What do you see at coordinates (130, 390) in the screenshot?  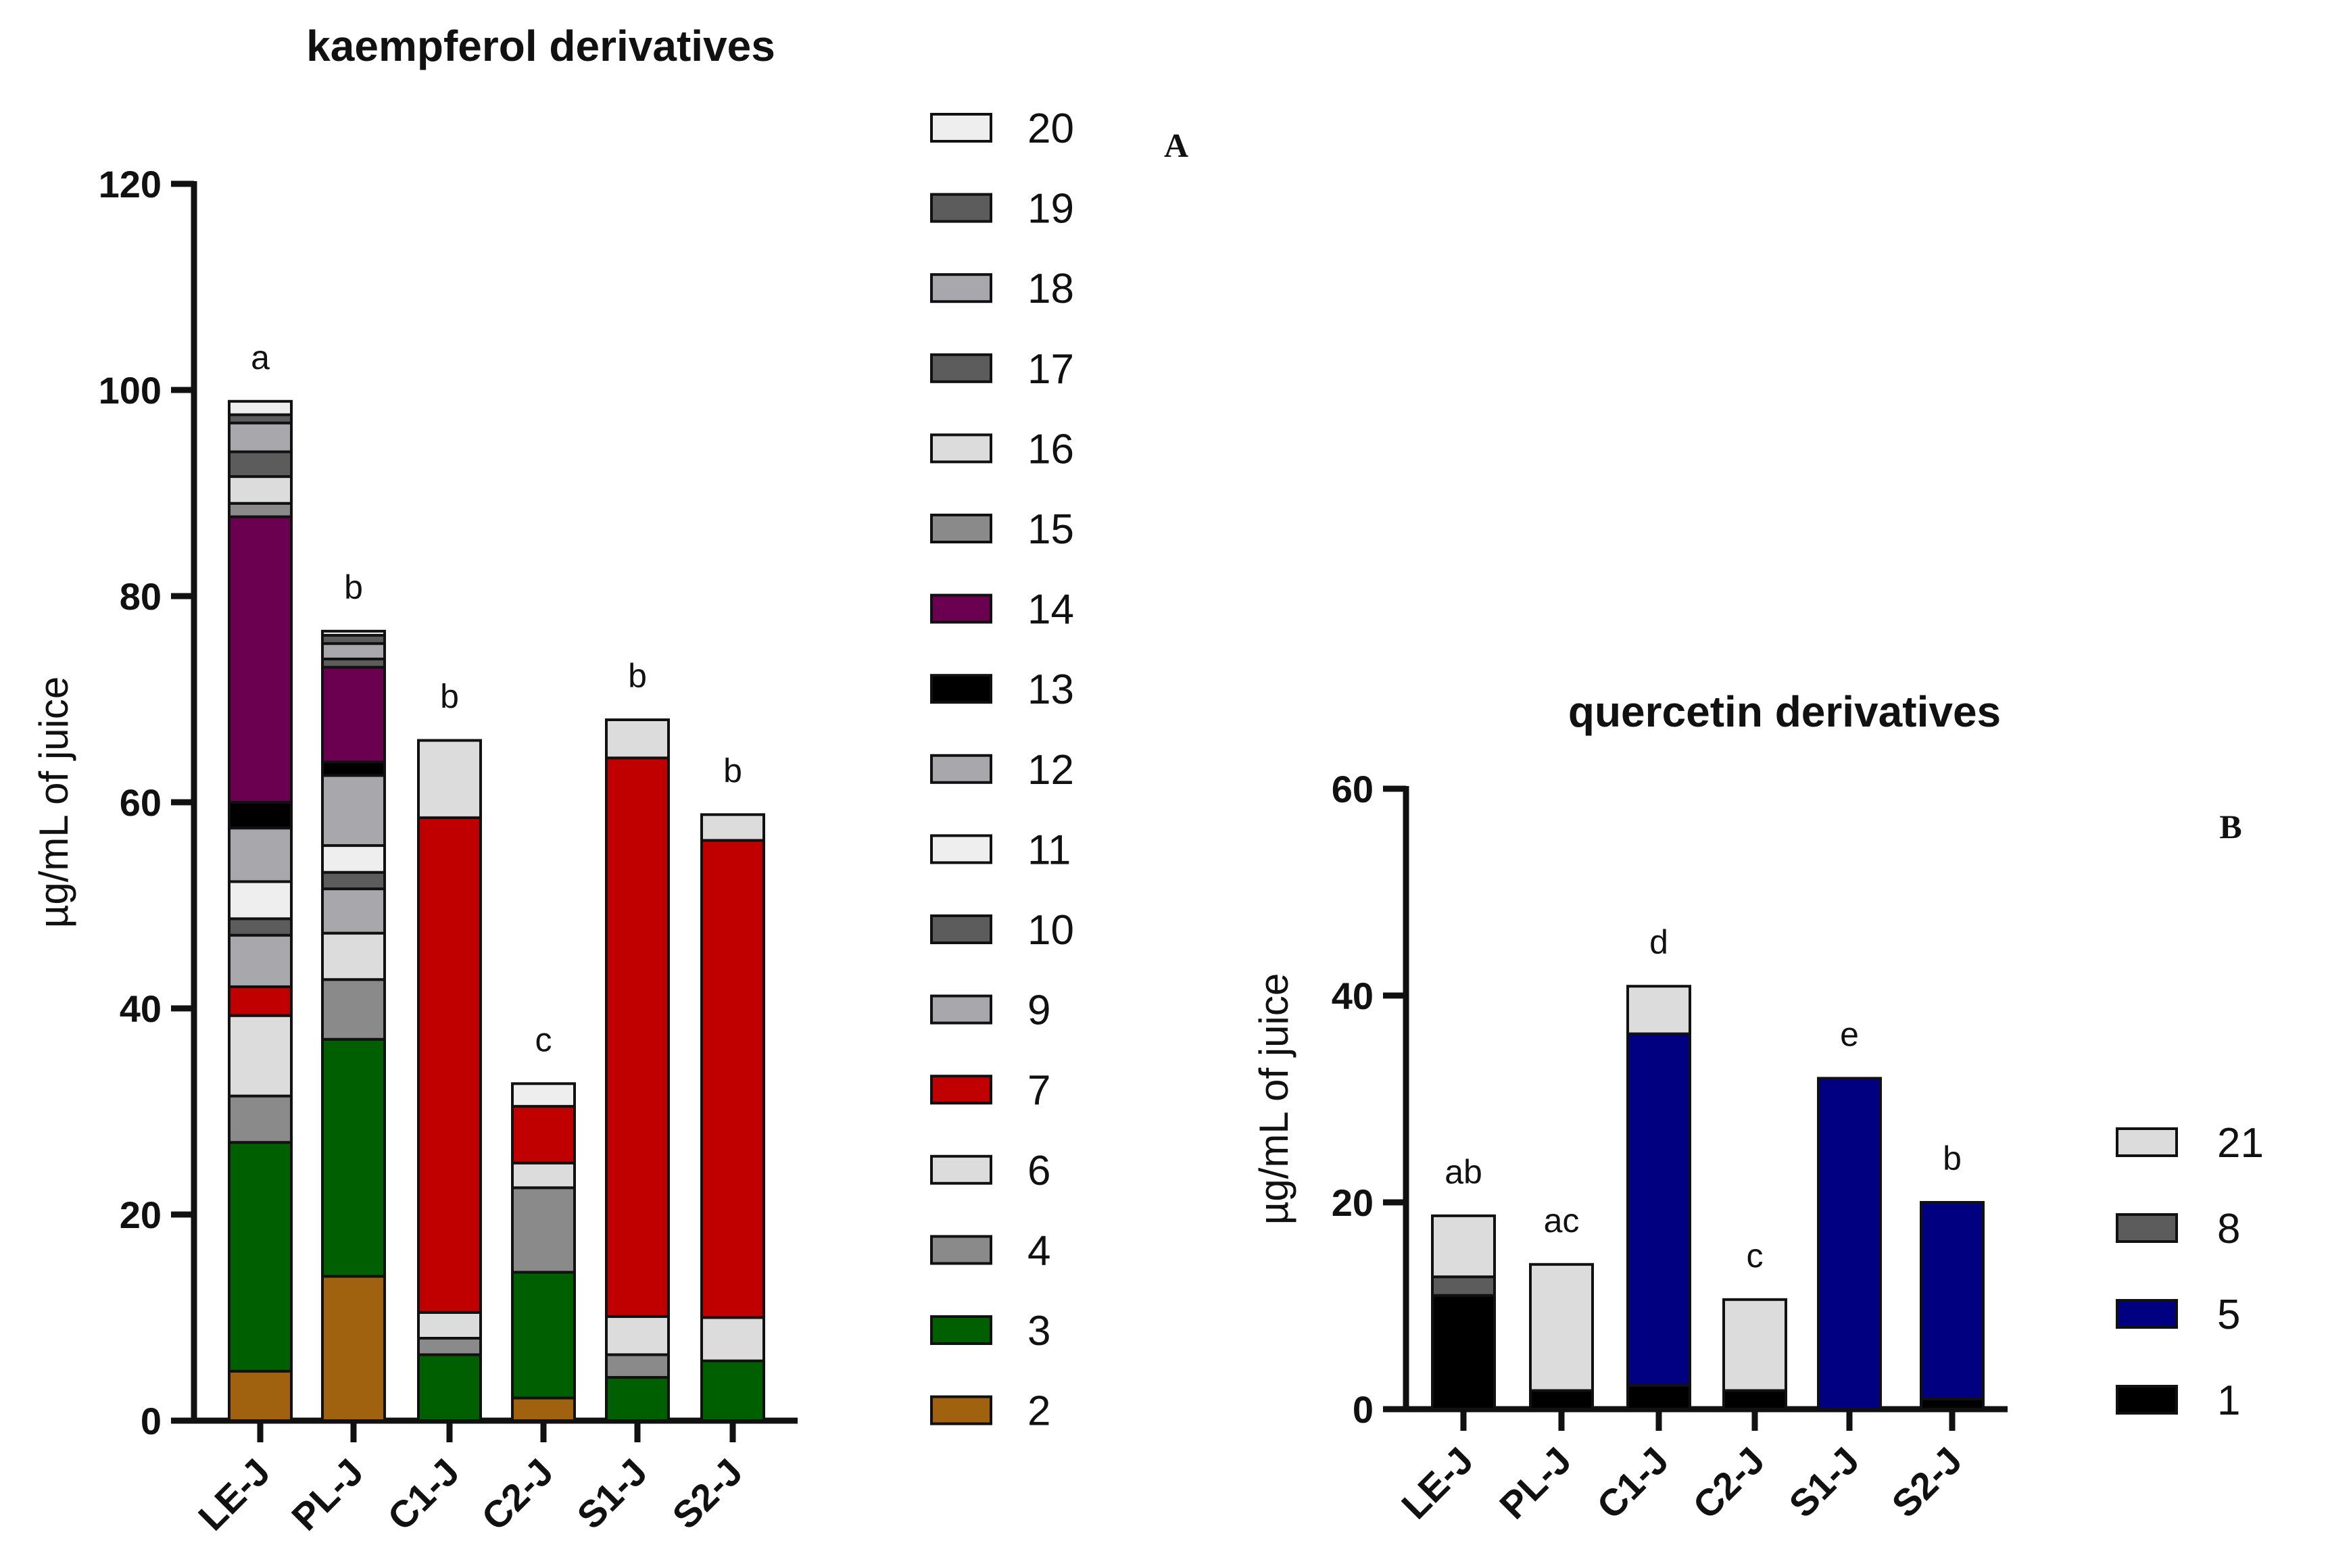 I see `y-tick-label: 100` at bounding box center [130, 390].